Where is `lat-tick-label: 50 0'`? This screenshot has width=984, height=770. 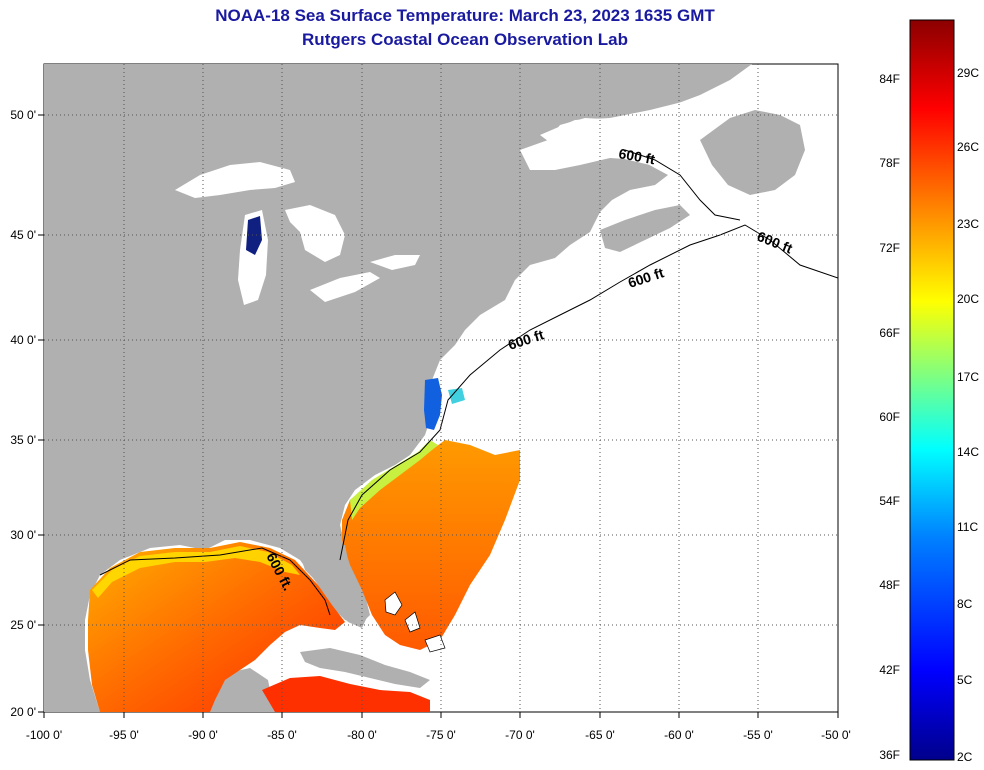 lat-tick-label: 50 0' is located at coordinates (23, 115).